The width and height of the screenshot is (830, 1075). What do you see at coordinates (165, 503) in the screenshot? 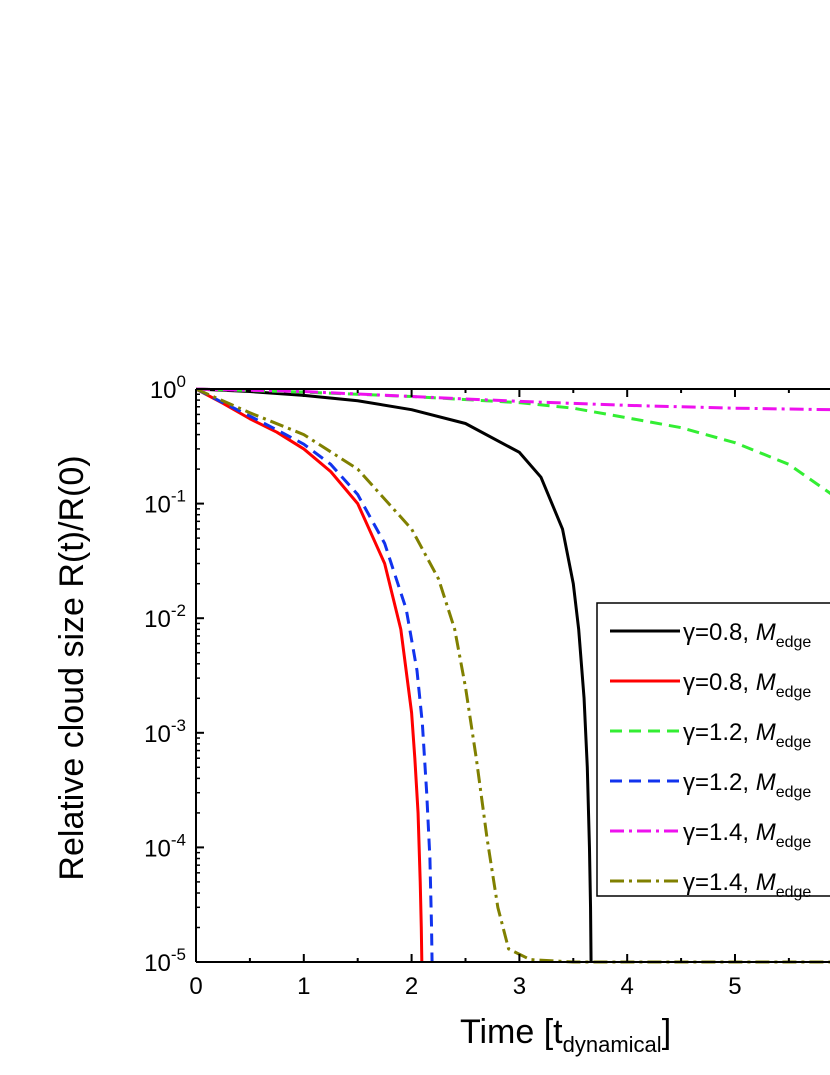
I see `y-tick-label: 10⁻¹` at bounding box center [165, 503].